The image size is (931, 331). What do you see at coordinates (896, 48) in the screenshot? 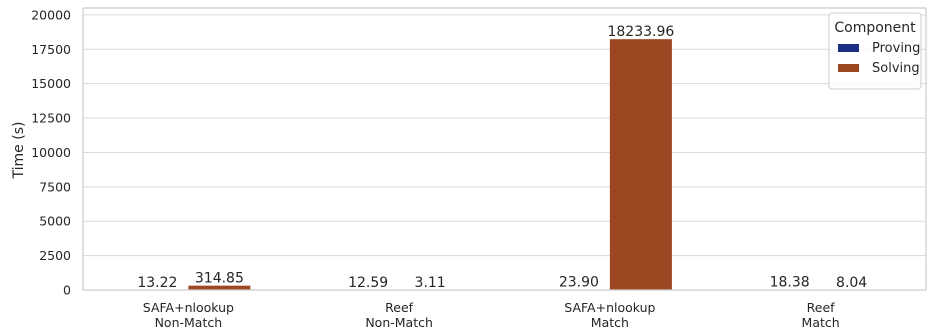
I see `legend-label-proving: Proving` at bounding box center [896, 48].